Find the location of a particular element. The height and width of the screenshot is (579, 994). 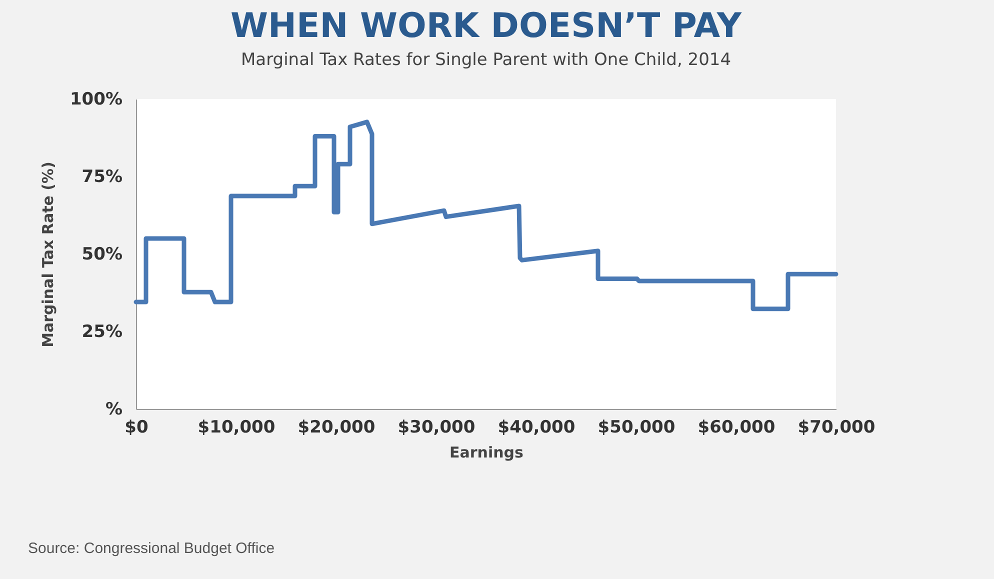

x-tick-label: $30,000 is located at coordinates (437, 428).